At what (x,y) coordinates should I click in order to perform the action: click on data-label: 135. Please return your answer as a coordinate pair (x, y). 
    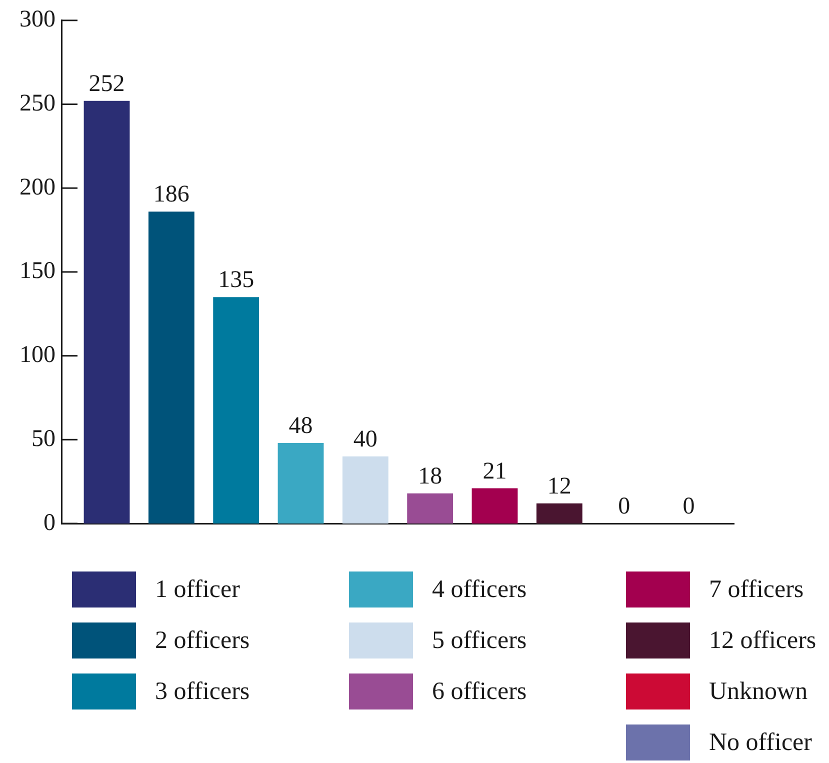
    Looking at the image, I should click on (236, 280).